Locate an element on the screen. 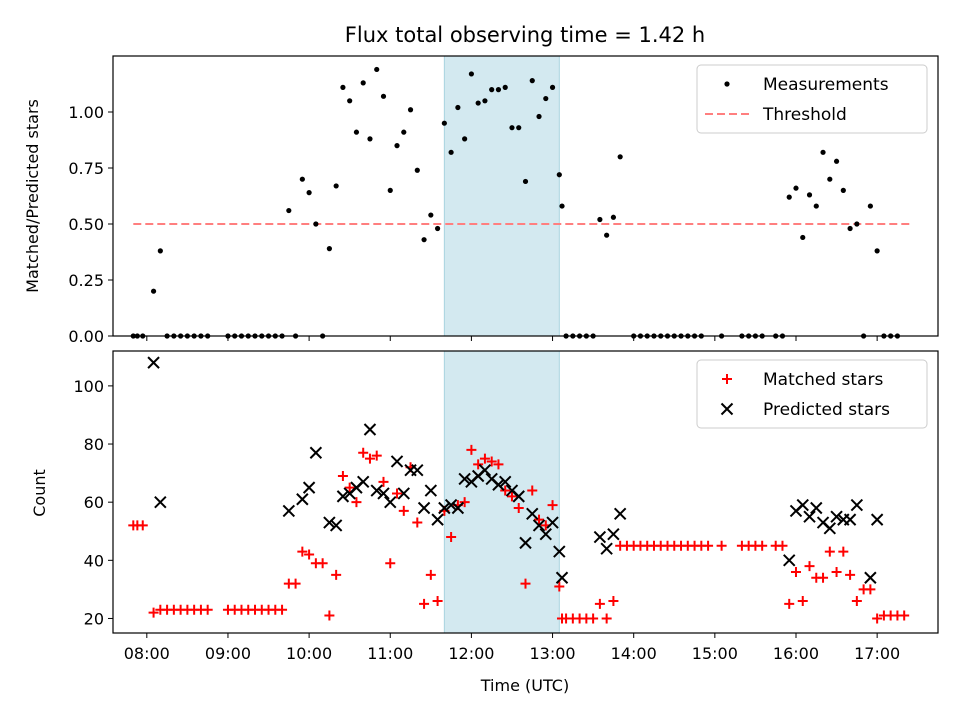  top-legend-label: Threshold is located at coordinates (804, 115).